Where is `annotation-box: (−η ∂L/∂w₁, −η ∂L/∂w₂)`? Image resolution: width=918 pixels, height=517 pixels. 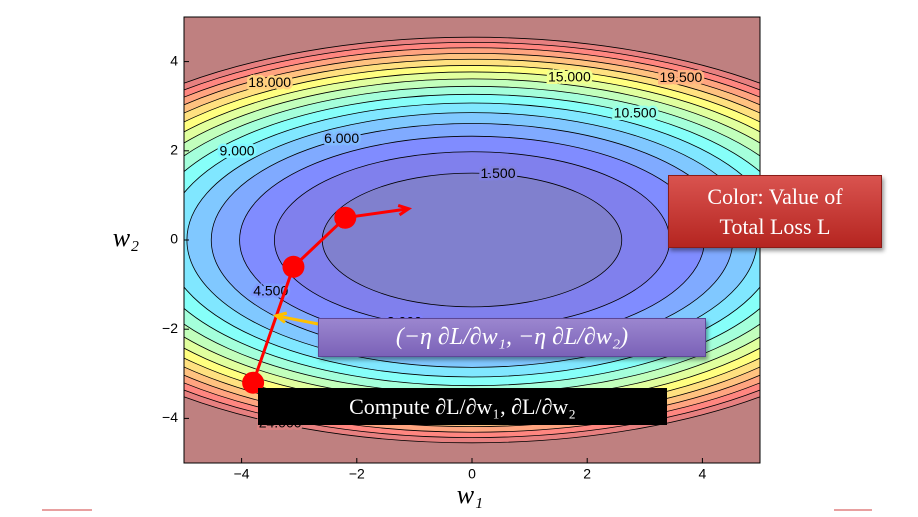
annotation-box: (−η ∂L/∂w₁, −η ∂L/∂w₂) is located at coordinates (512, 337).